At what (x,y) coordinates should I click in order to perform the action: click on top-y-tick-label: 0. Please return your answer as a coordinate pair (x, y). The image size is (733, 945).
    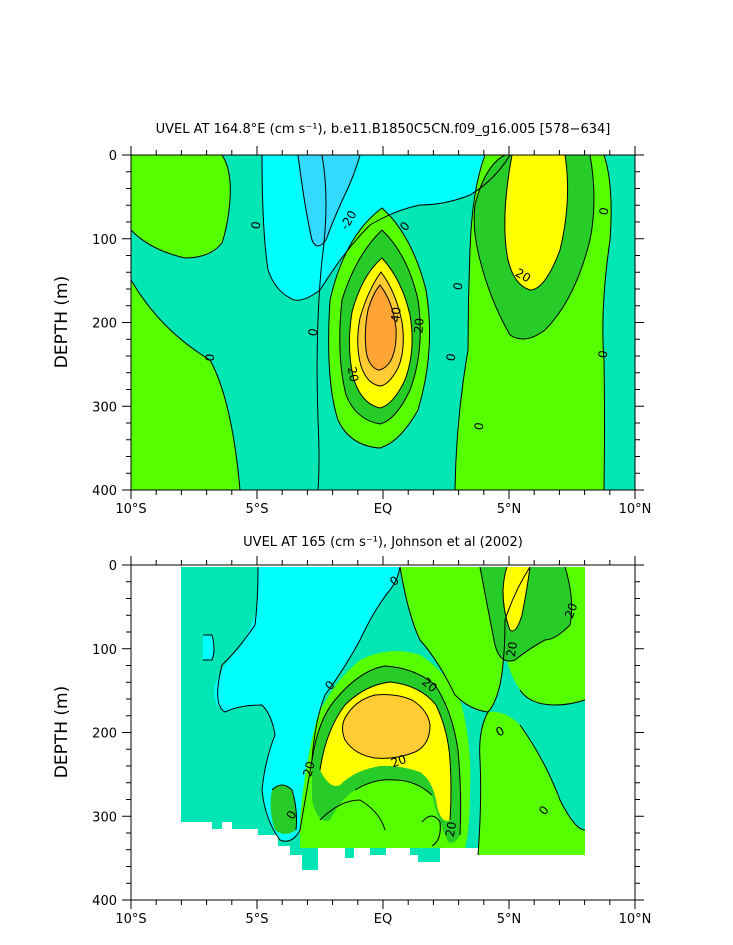
    Looking at the image, I should click on (113, 156).